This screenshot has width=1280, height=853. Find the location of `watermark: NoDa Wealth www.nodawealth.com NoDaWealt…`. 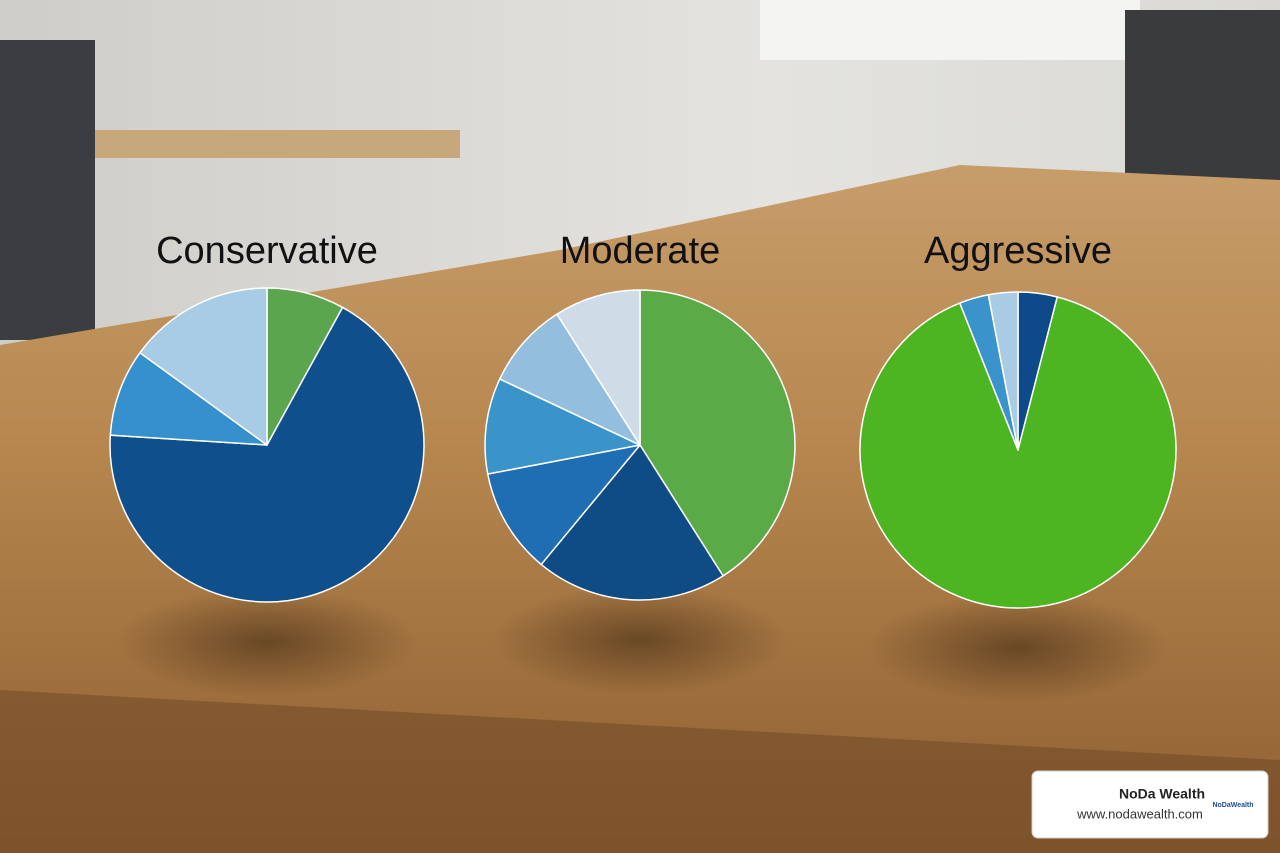

watermark: NoDa Wealth www.nodawealth.com NoDaWealt… is located at coordinates (1150, 804).